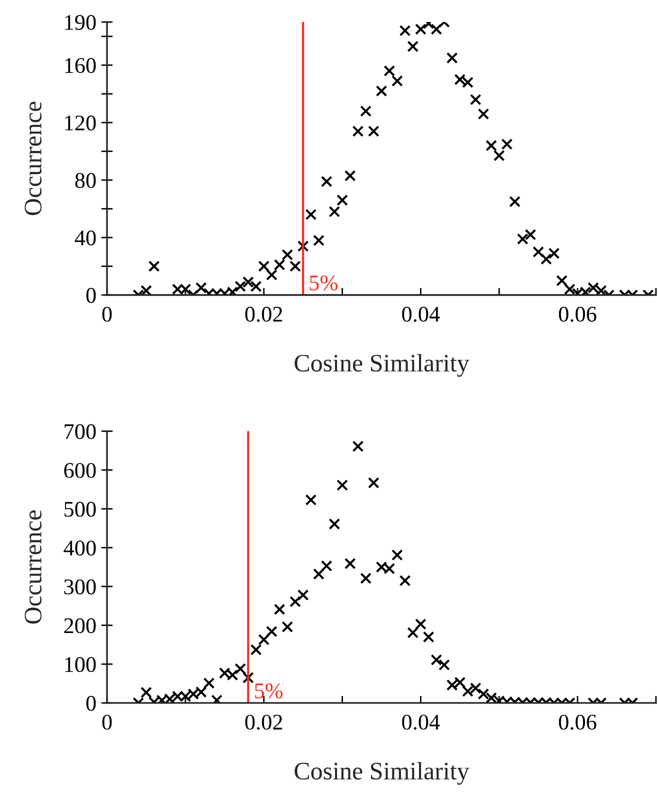  What do you see at coordinates (80, 586) in the screenshot?
I see `y-tick-label: 300` at bounding box center [80, 586].